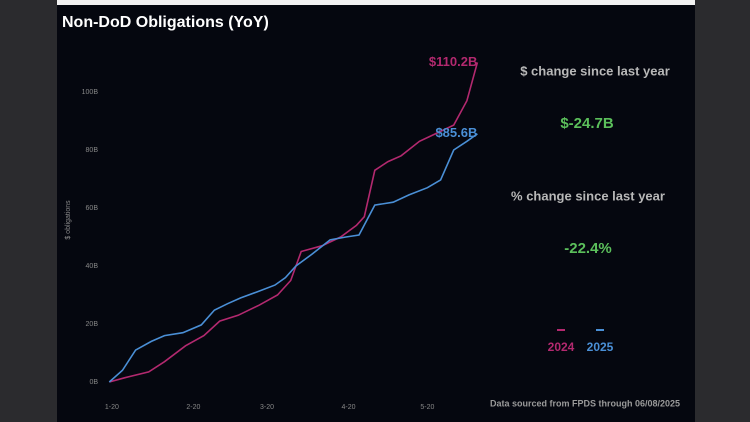 This screenshot has width=750, height=422. Describe the element at coordinates (456, 132) in the screenshot. I see `end-label: $85.6B` at that location.